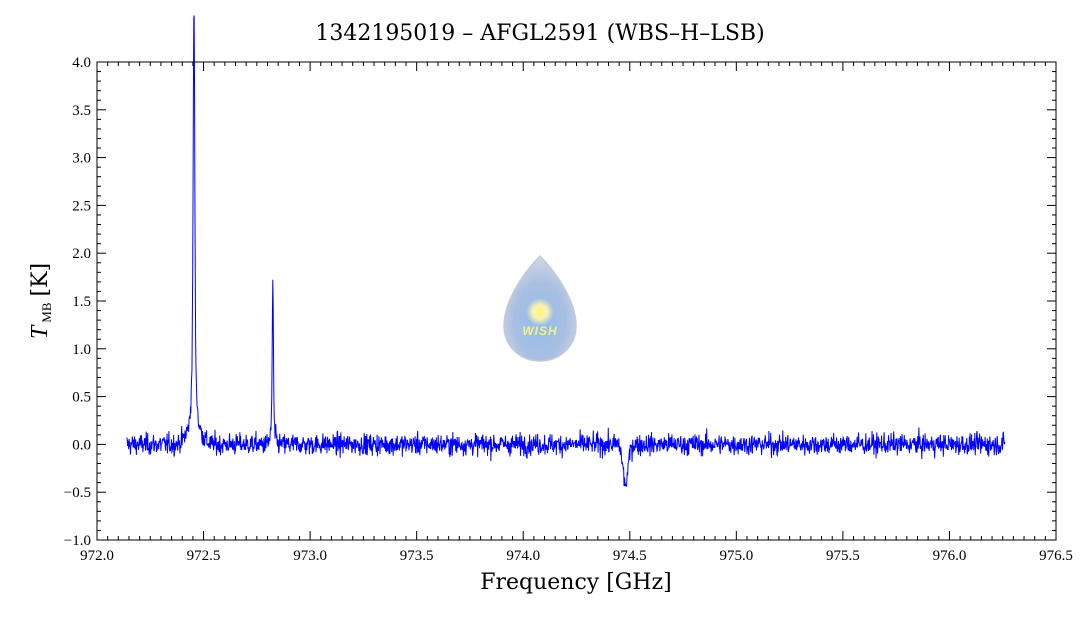 The height and width of the screenshot is (618, 1080). Describe the element at coordinates (950, 556) in the screenshot. I see `x-tick-label: 976.0` at that location.